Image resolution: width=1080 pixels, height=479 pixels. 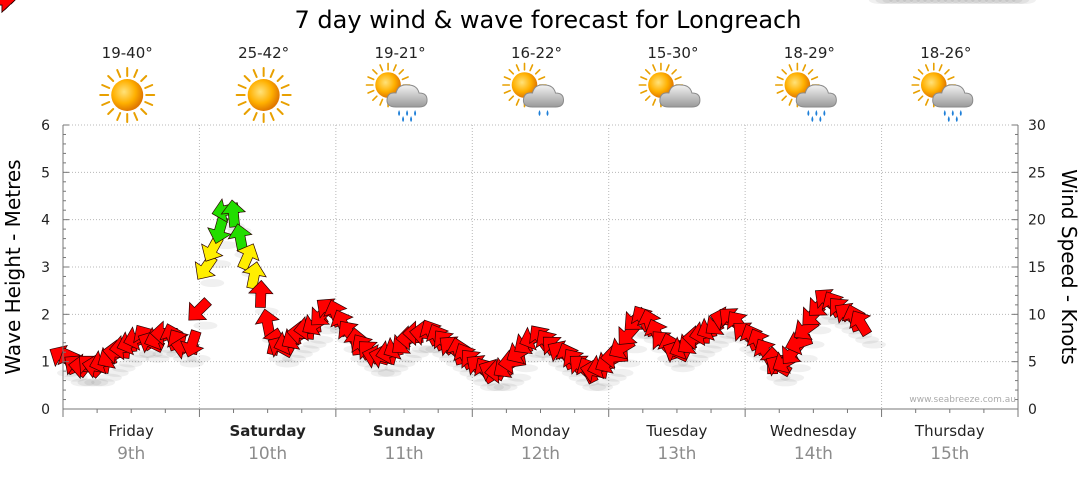 I want to click on left-axis-label: Wave Height - Metres, so click(x=13, y=266).